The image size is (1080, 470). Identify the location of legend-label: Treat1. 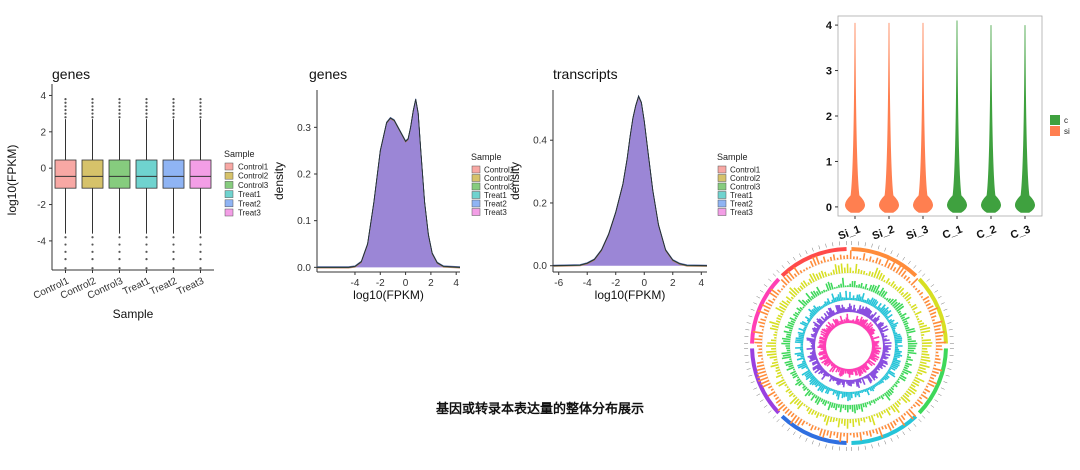
(741, 195).